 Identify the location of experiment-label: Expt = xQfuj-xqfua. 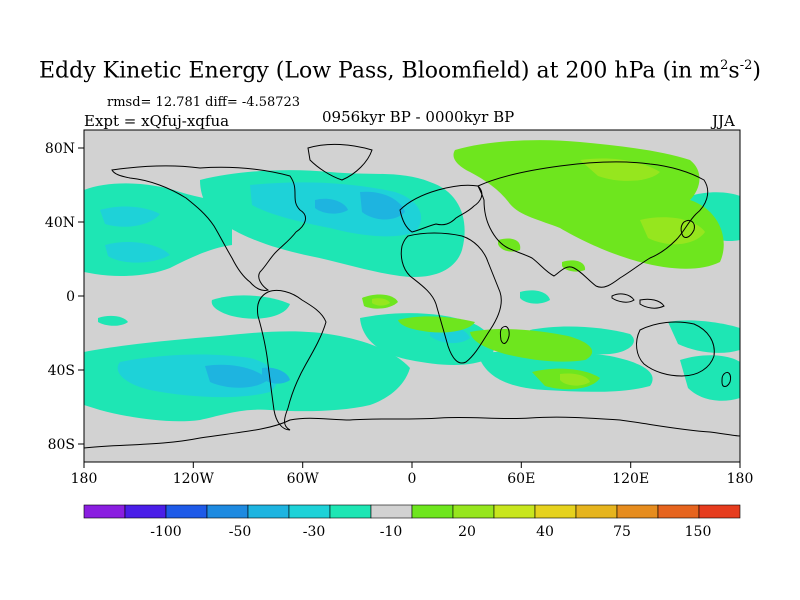
(157, 121).